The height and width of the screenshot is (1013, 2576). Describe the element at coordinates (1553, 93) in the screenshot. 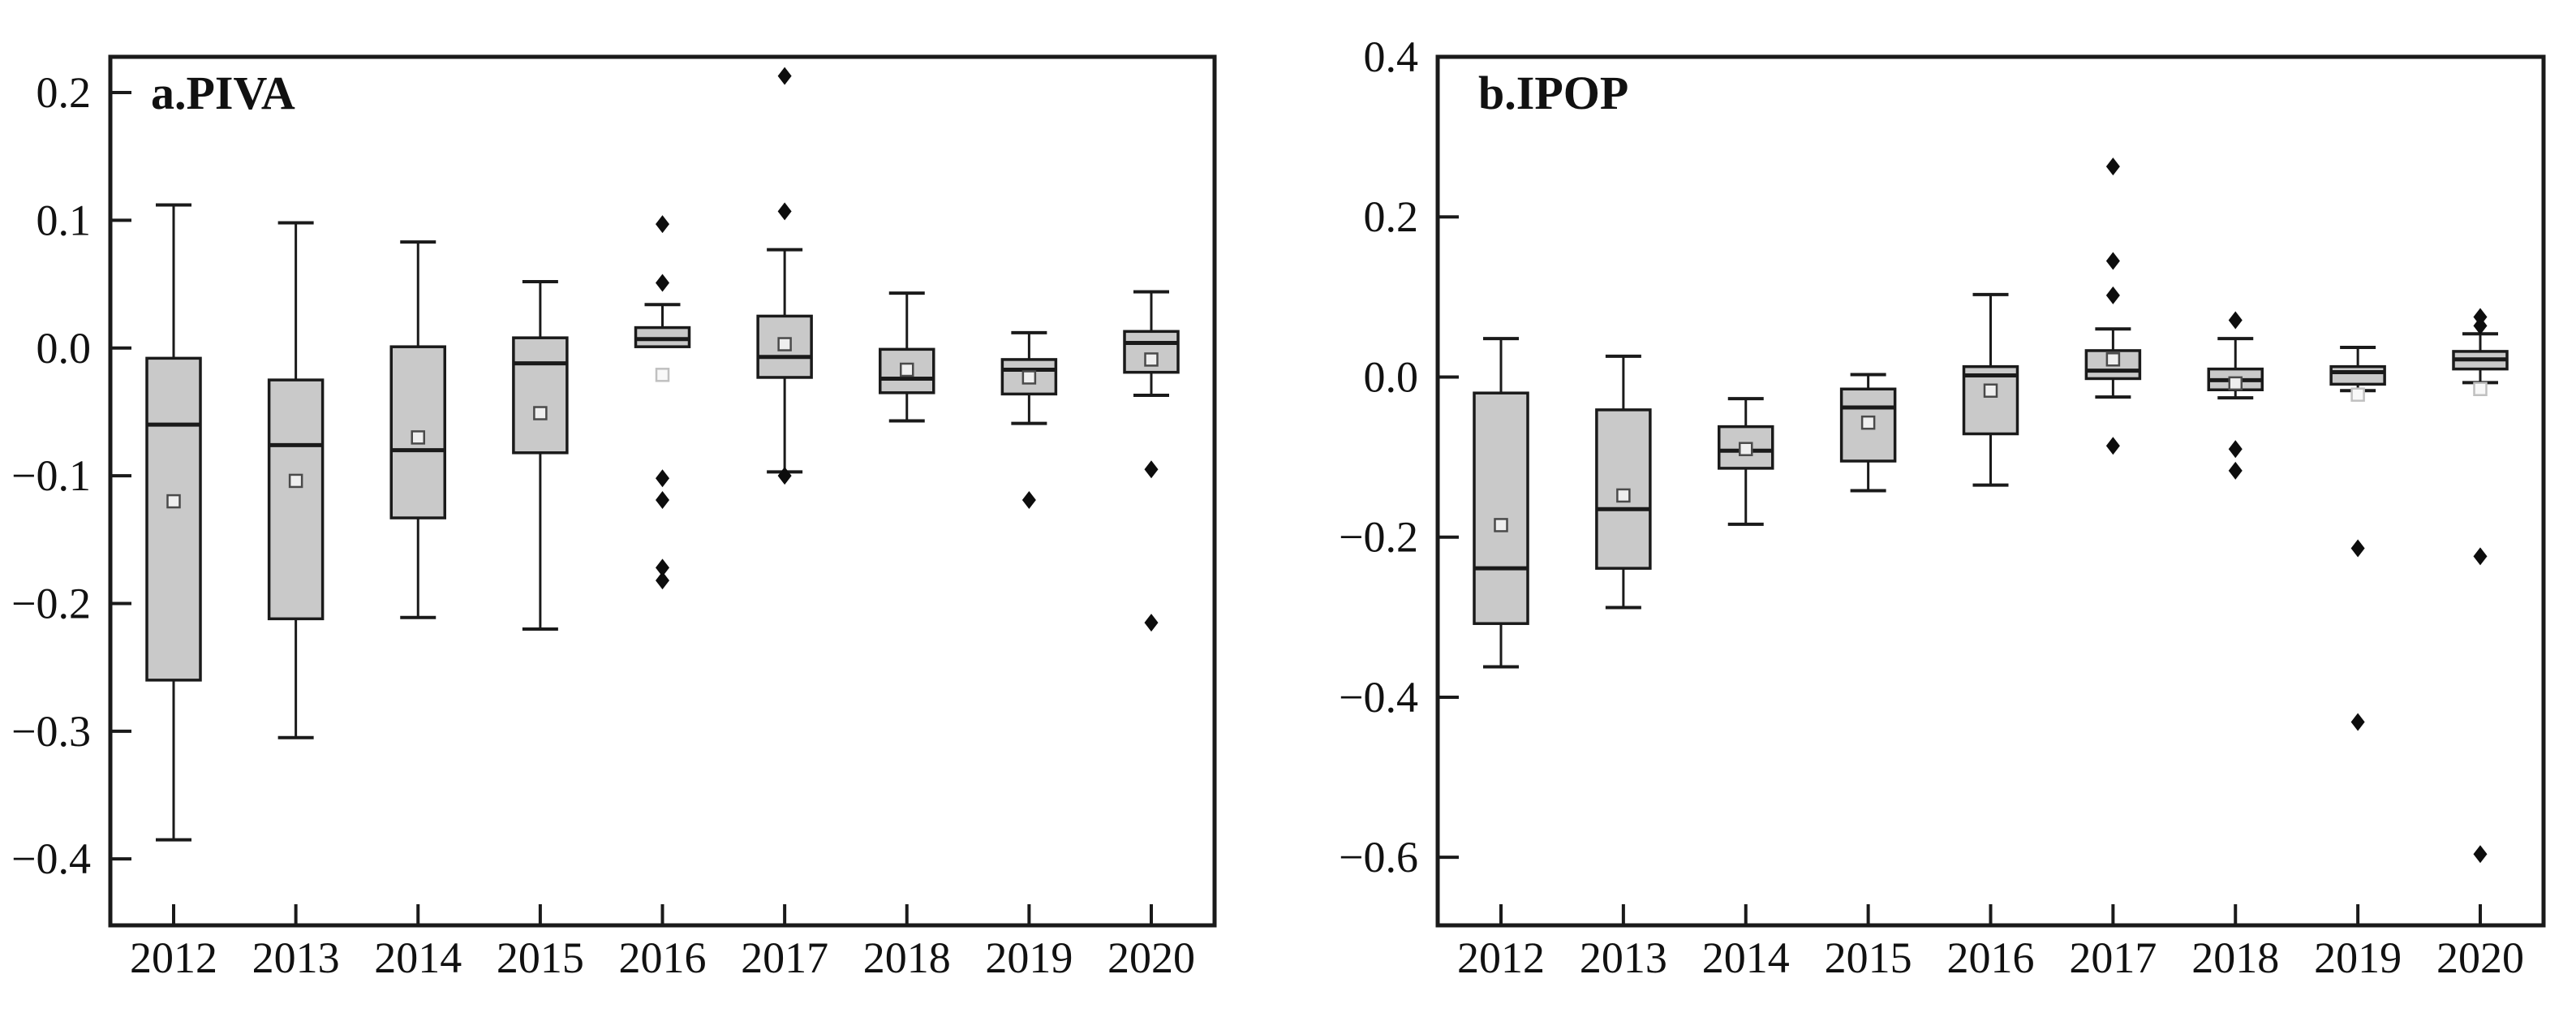

I see `panel-title: b.IPOP` at that location.